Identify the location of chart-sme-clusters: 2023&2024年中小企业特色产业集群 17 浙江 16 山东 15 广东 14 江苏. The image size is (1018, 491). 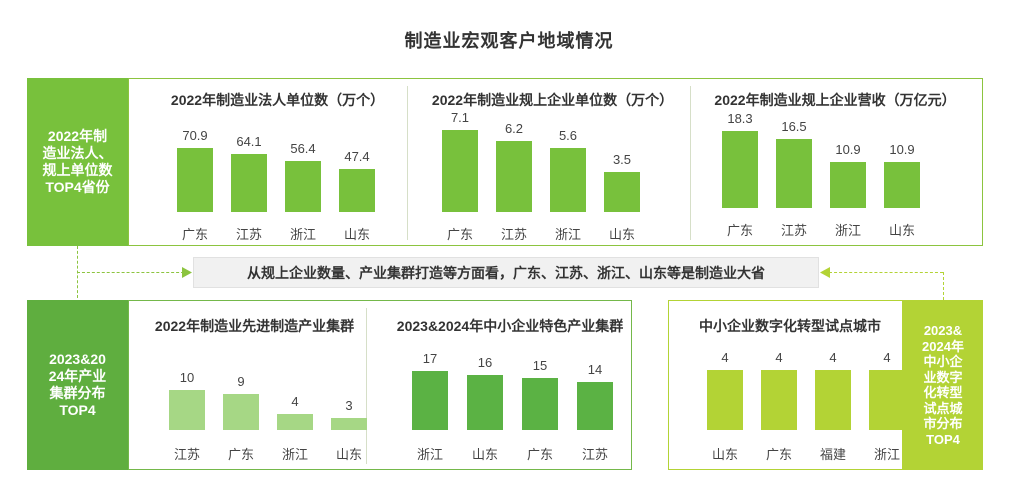
(510, 388).